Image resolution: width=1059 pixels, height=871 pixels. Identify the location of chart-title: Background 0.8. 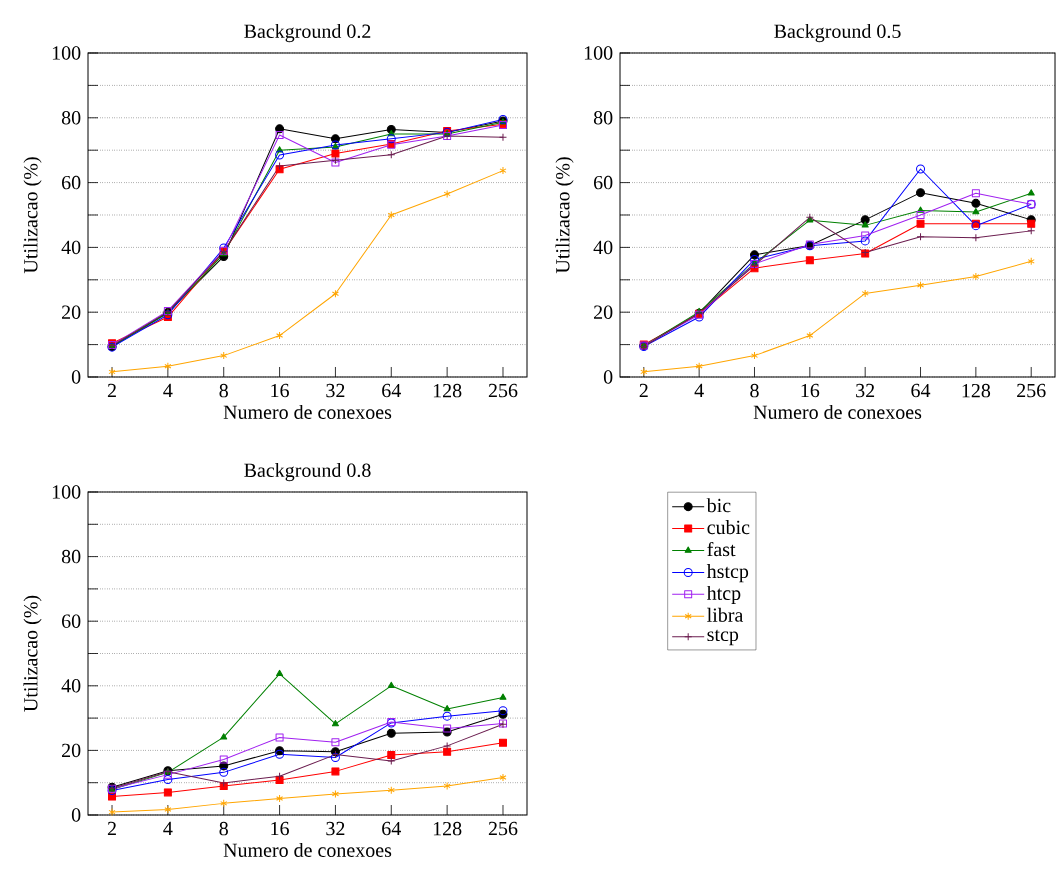
(307, 472).